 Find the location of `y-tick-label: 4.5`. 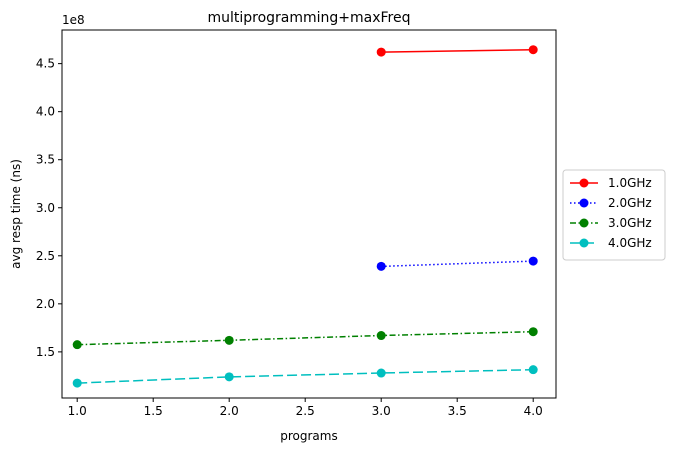

y-tick-label: 4.5 is located at coordinates (45, 64).